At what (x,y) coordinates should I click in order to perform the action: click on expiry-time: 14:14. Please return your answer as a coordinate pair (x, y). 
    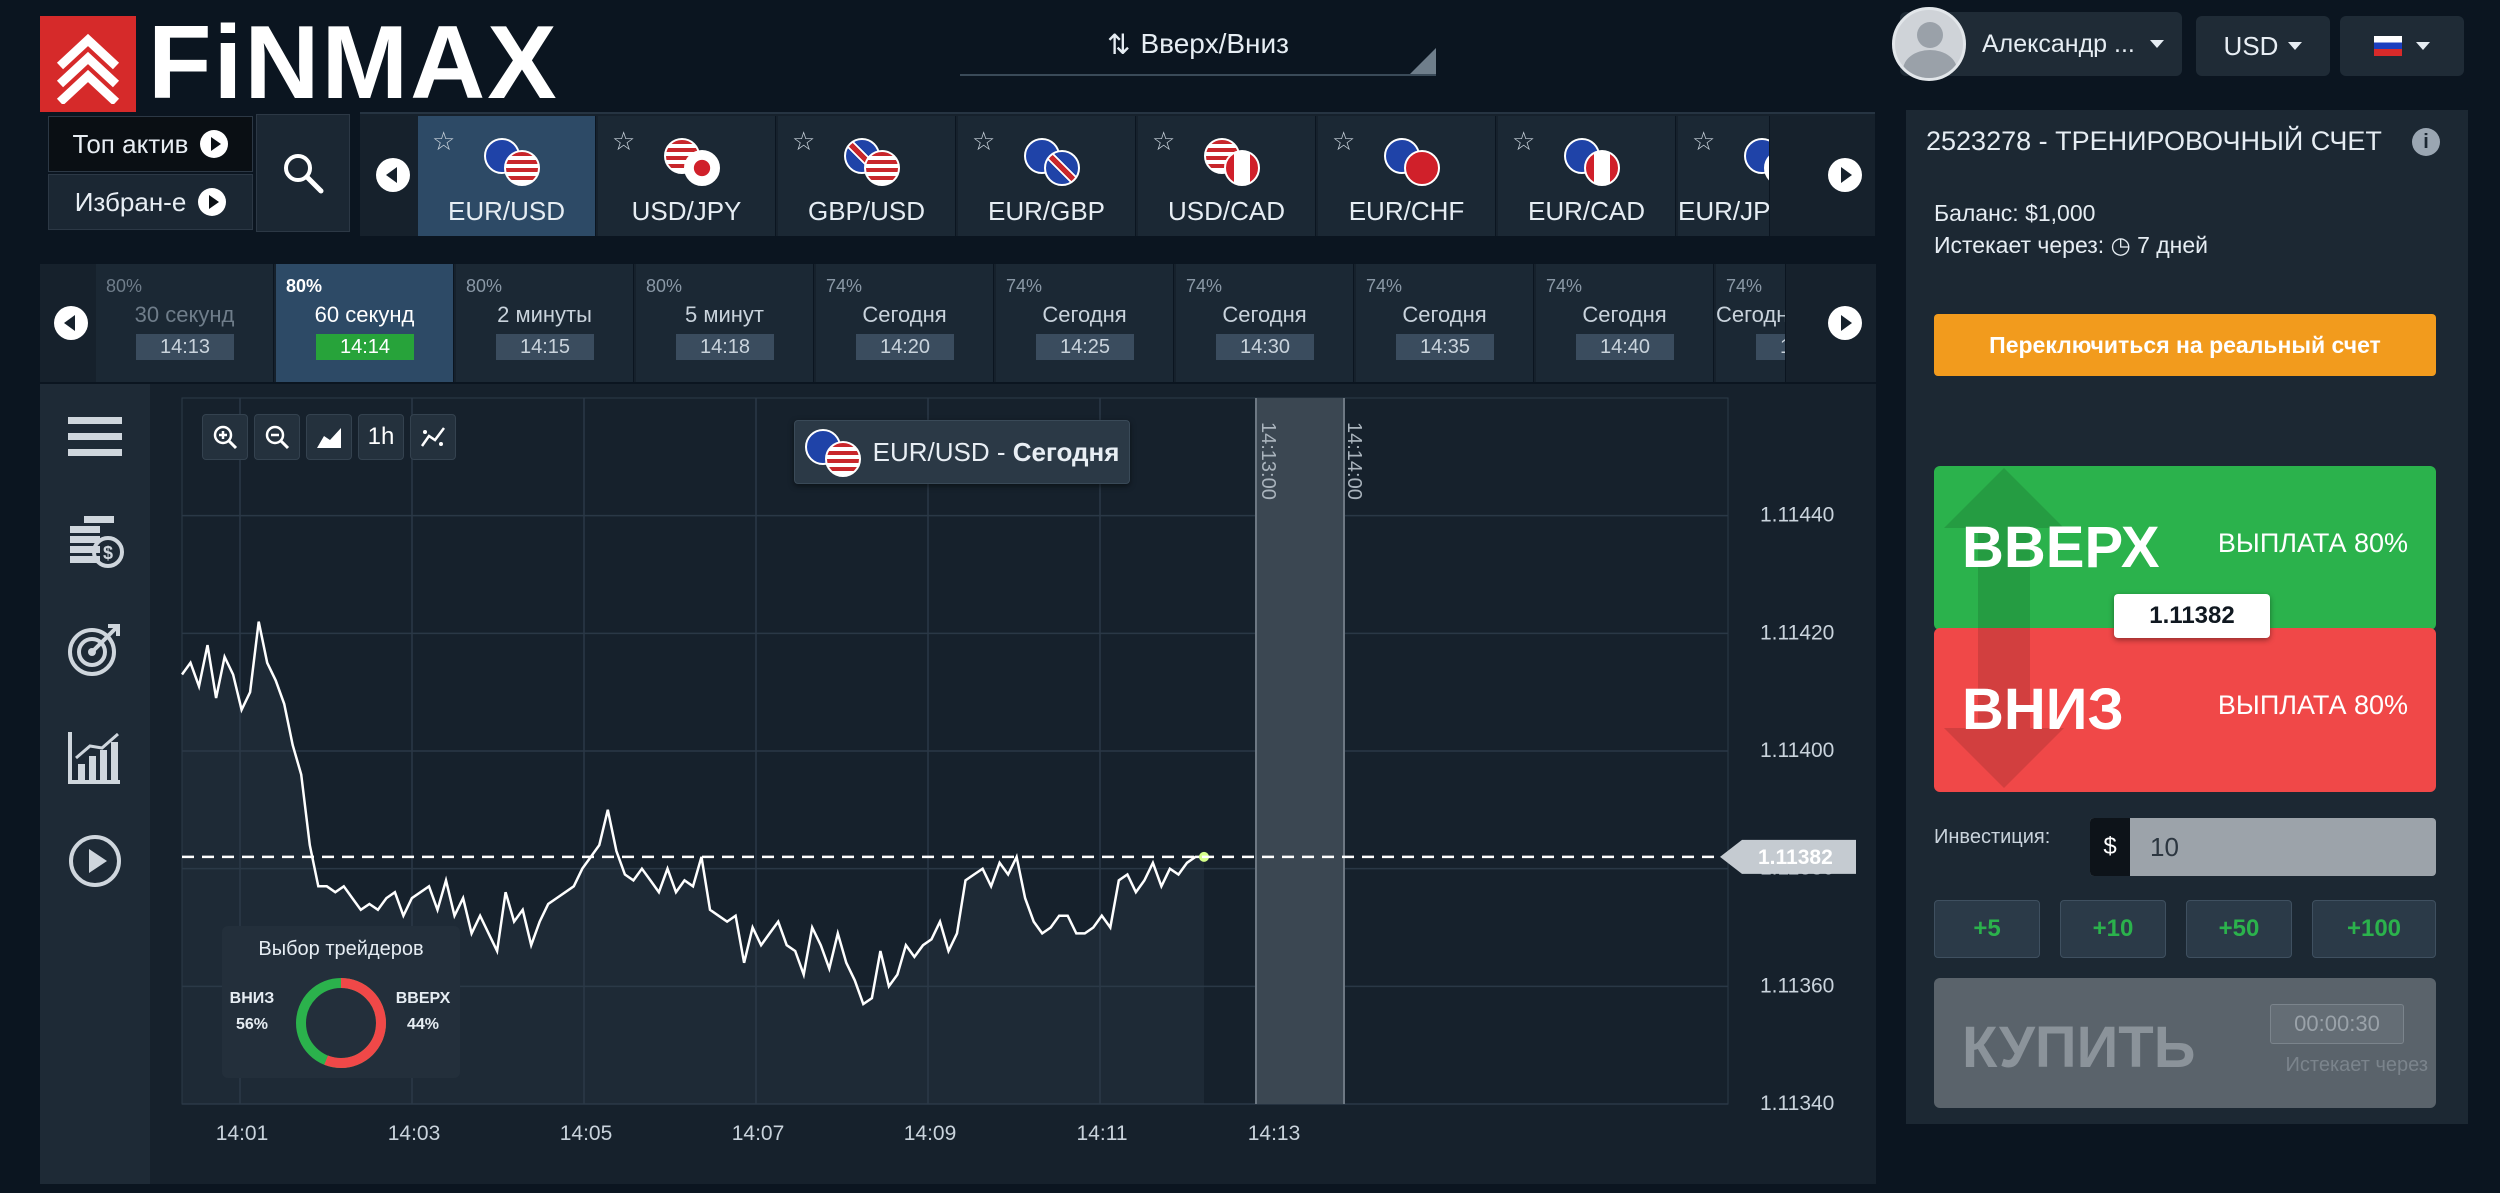
    Looking at the image, I should click on (365, 347).